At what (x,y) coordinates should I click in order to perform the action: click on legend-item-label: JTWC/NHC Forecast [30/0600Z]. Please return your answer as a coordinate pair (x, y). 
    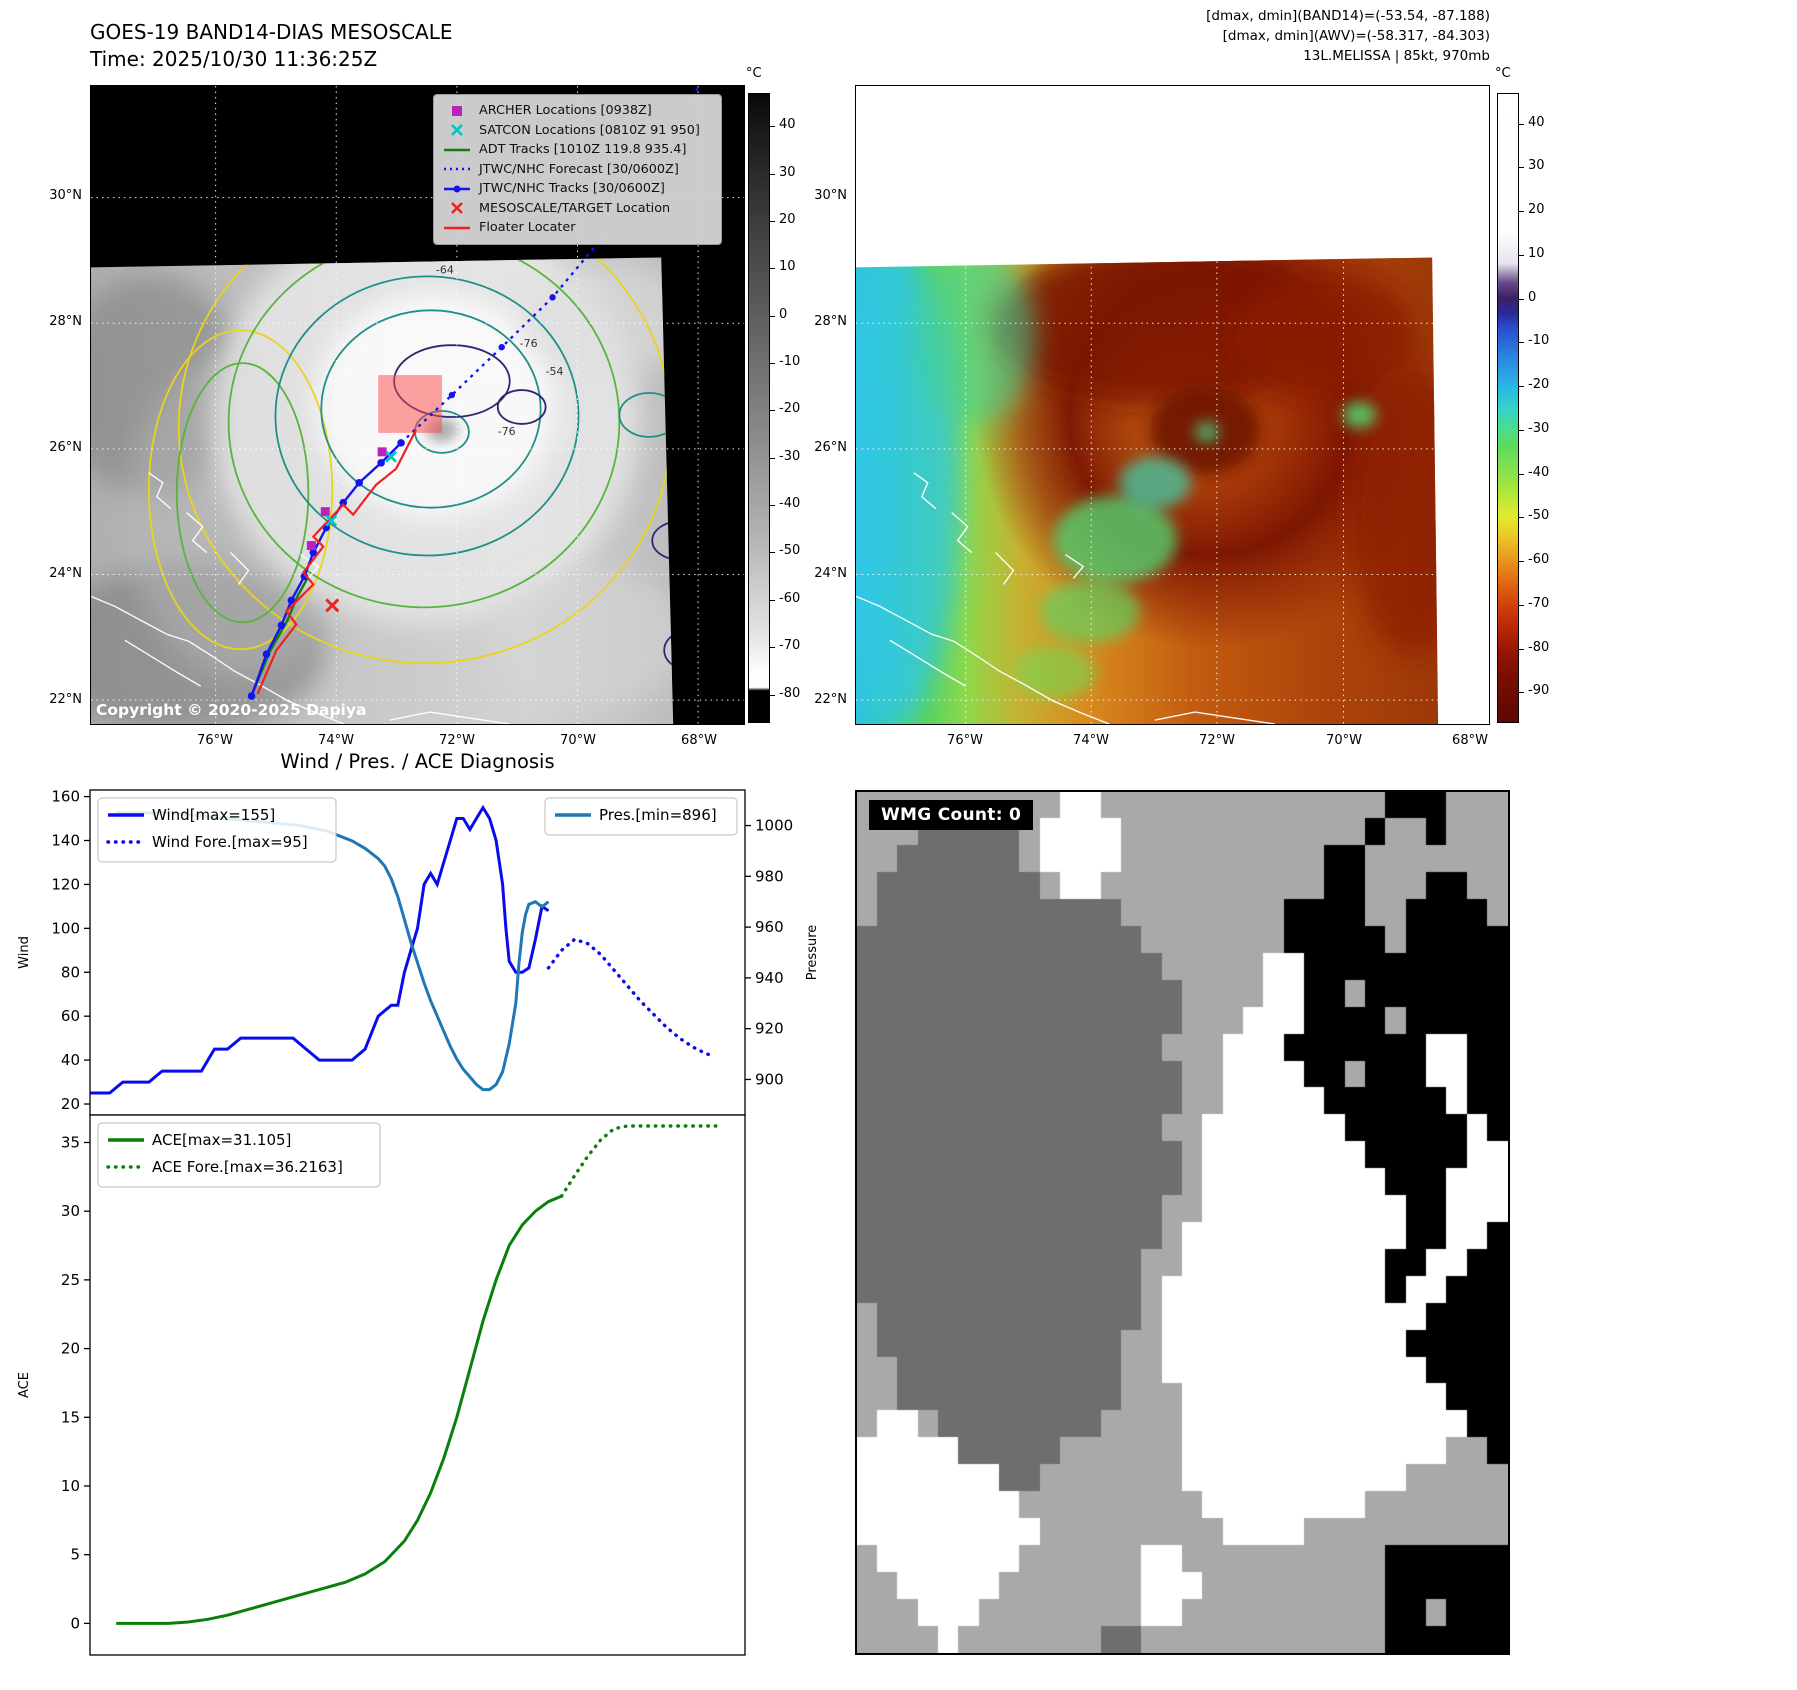
    Looking at the image, I should click on (579, 169).